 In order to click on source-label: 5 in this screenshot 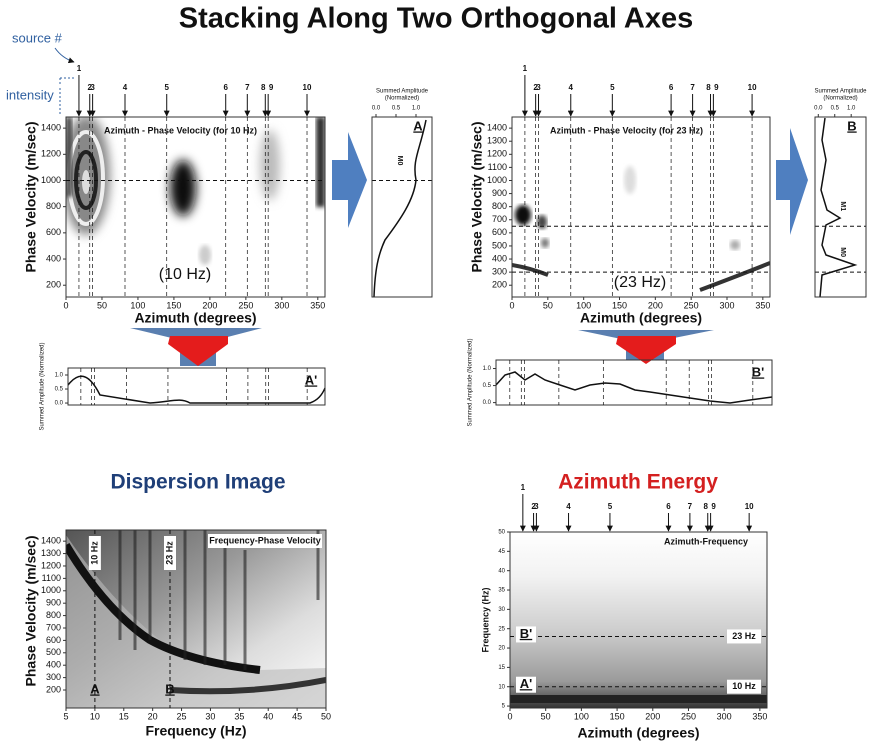, I will do `click(610, 506)`.